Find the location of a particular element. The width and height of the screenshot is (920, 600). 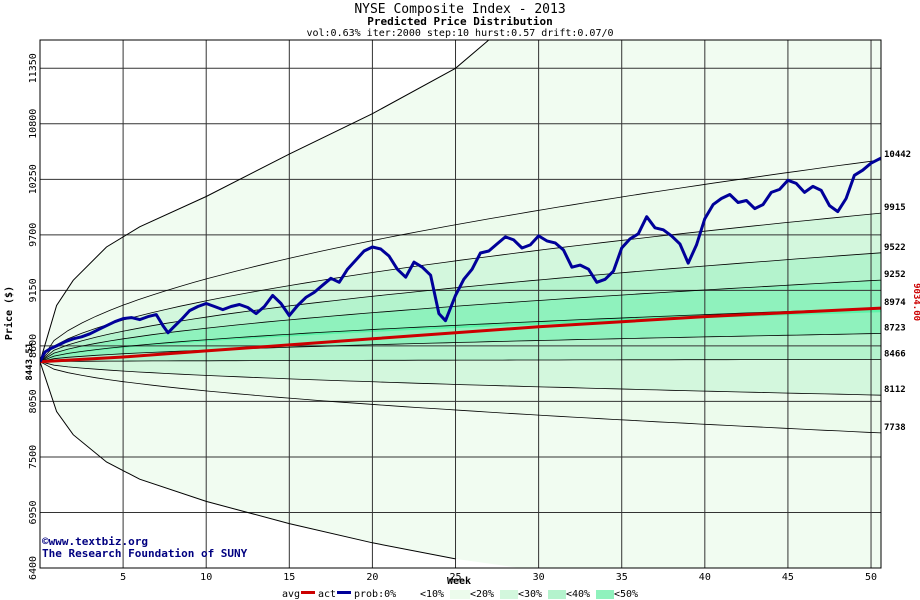

right-label-9915: 9915 is located at coordinates (895, 208).